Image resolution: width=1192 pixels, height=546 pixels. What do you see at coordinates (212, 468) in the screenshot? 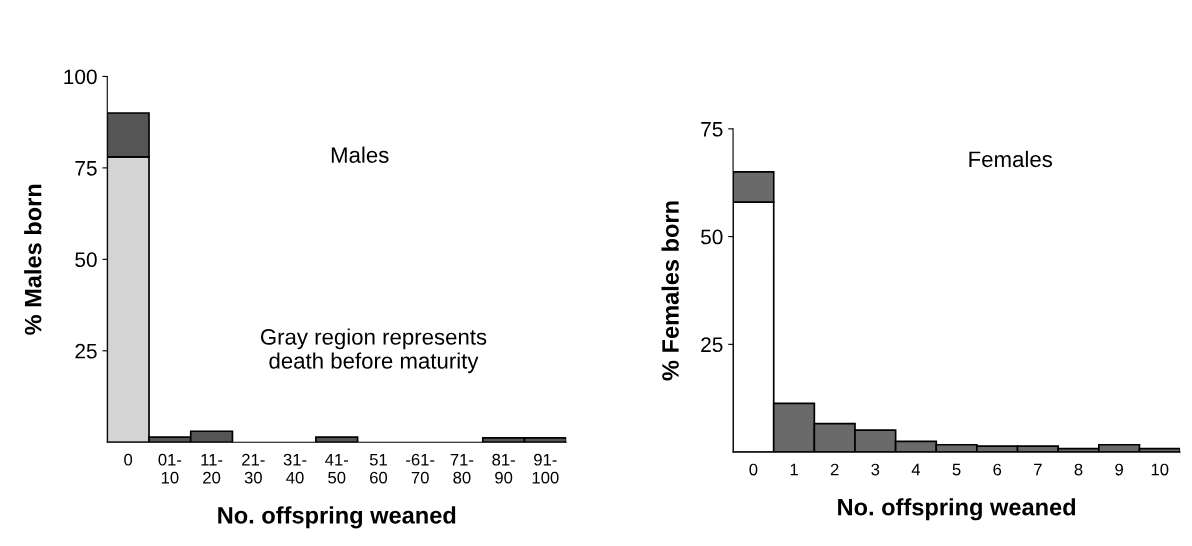
I see `x-tick-label: 11- 20` at bounding box center [212, 468].